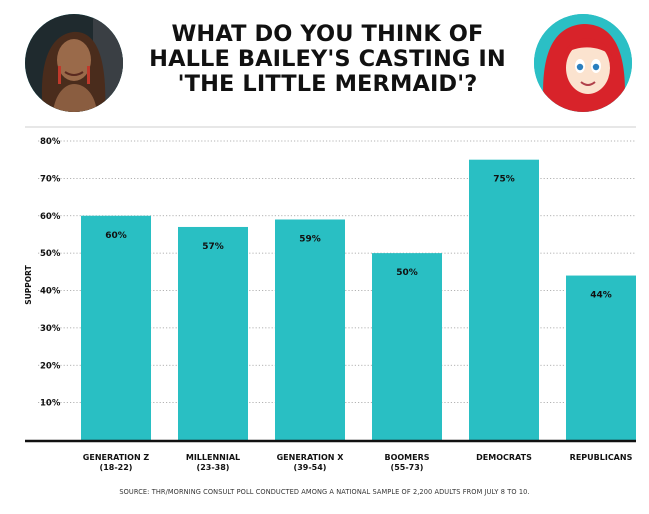  I want to click on x-tick-label: GENERATION Z, so click(116, 457).